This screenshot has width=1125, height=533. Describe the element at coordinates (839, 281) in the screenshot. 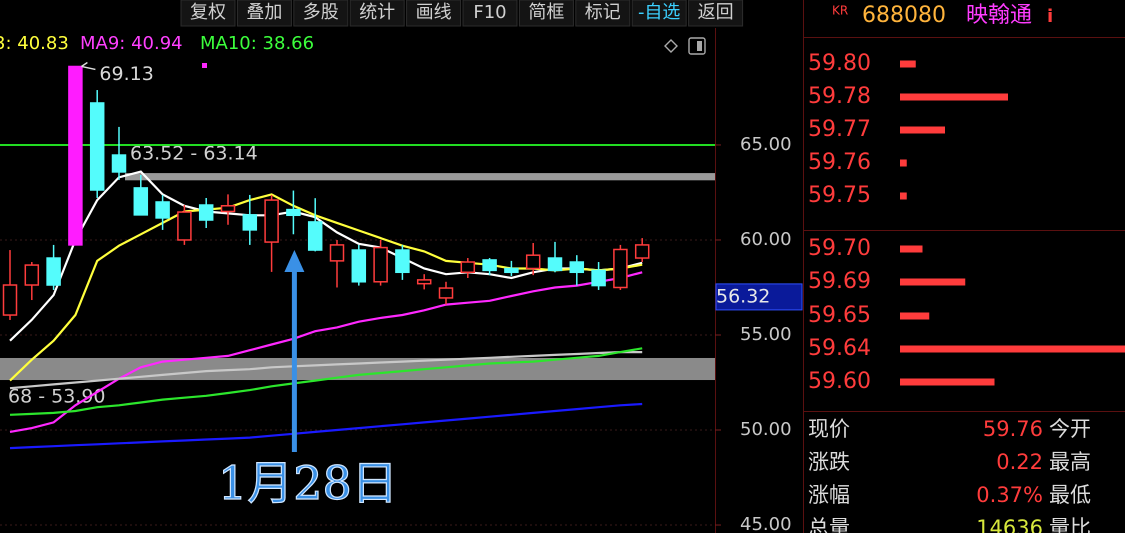

I see `order-price: 59.69` at that location.